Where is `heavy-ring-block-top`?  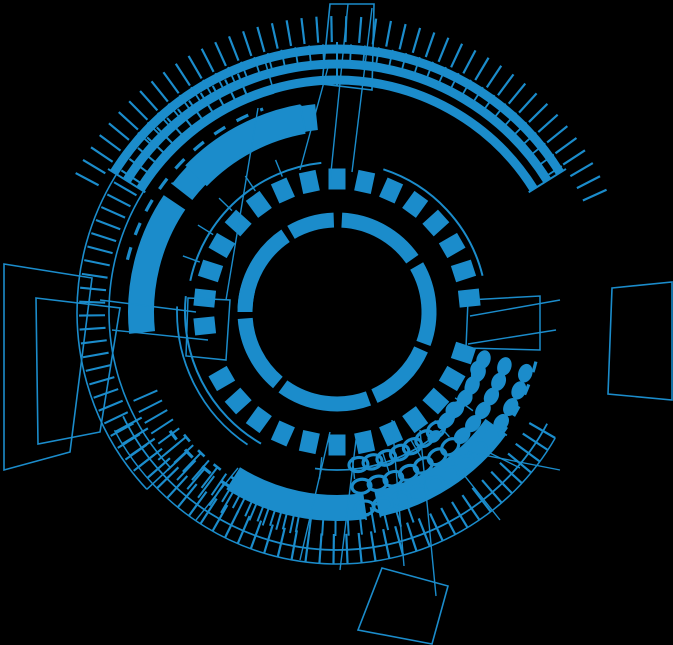
heavy-ring-block-top is located at coordinates (245, 145).